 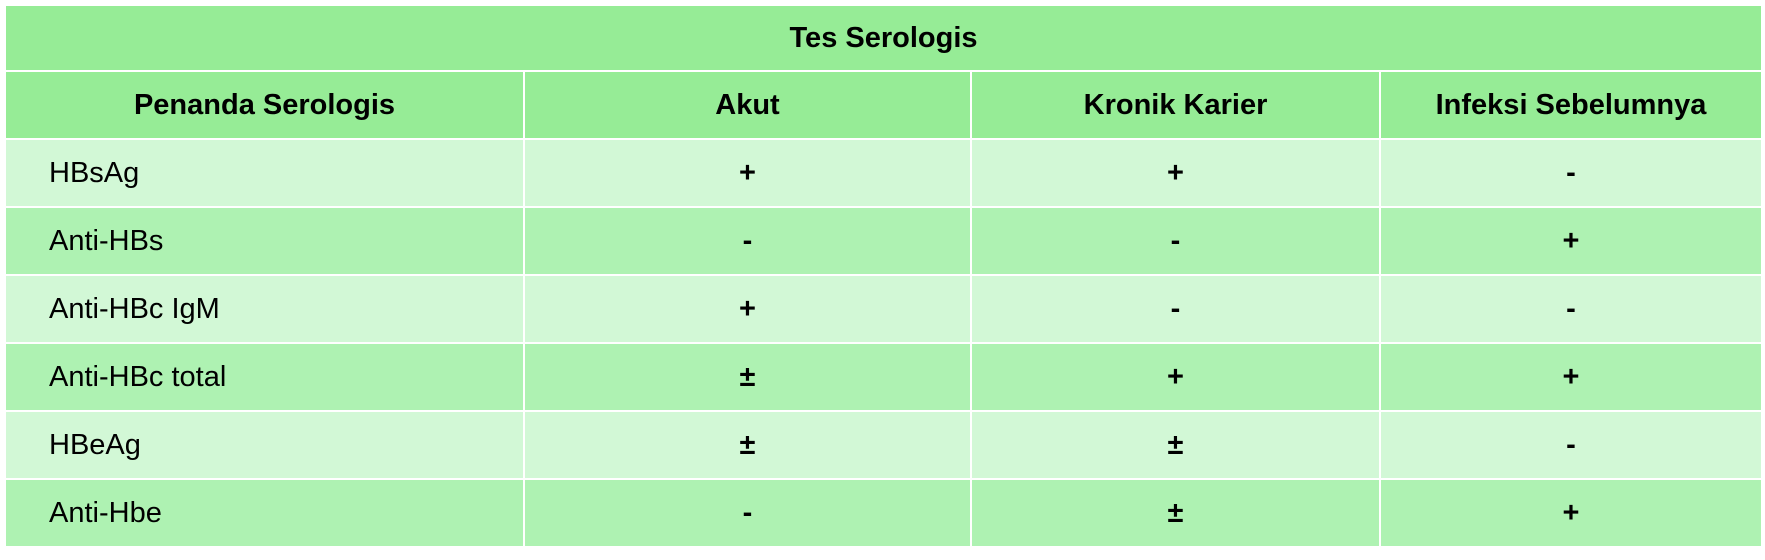 I want to click on column-header-akut: Akut, so click(x=747, y=105).